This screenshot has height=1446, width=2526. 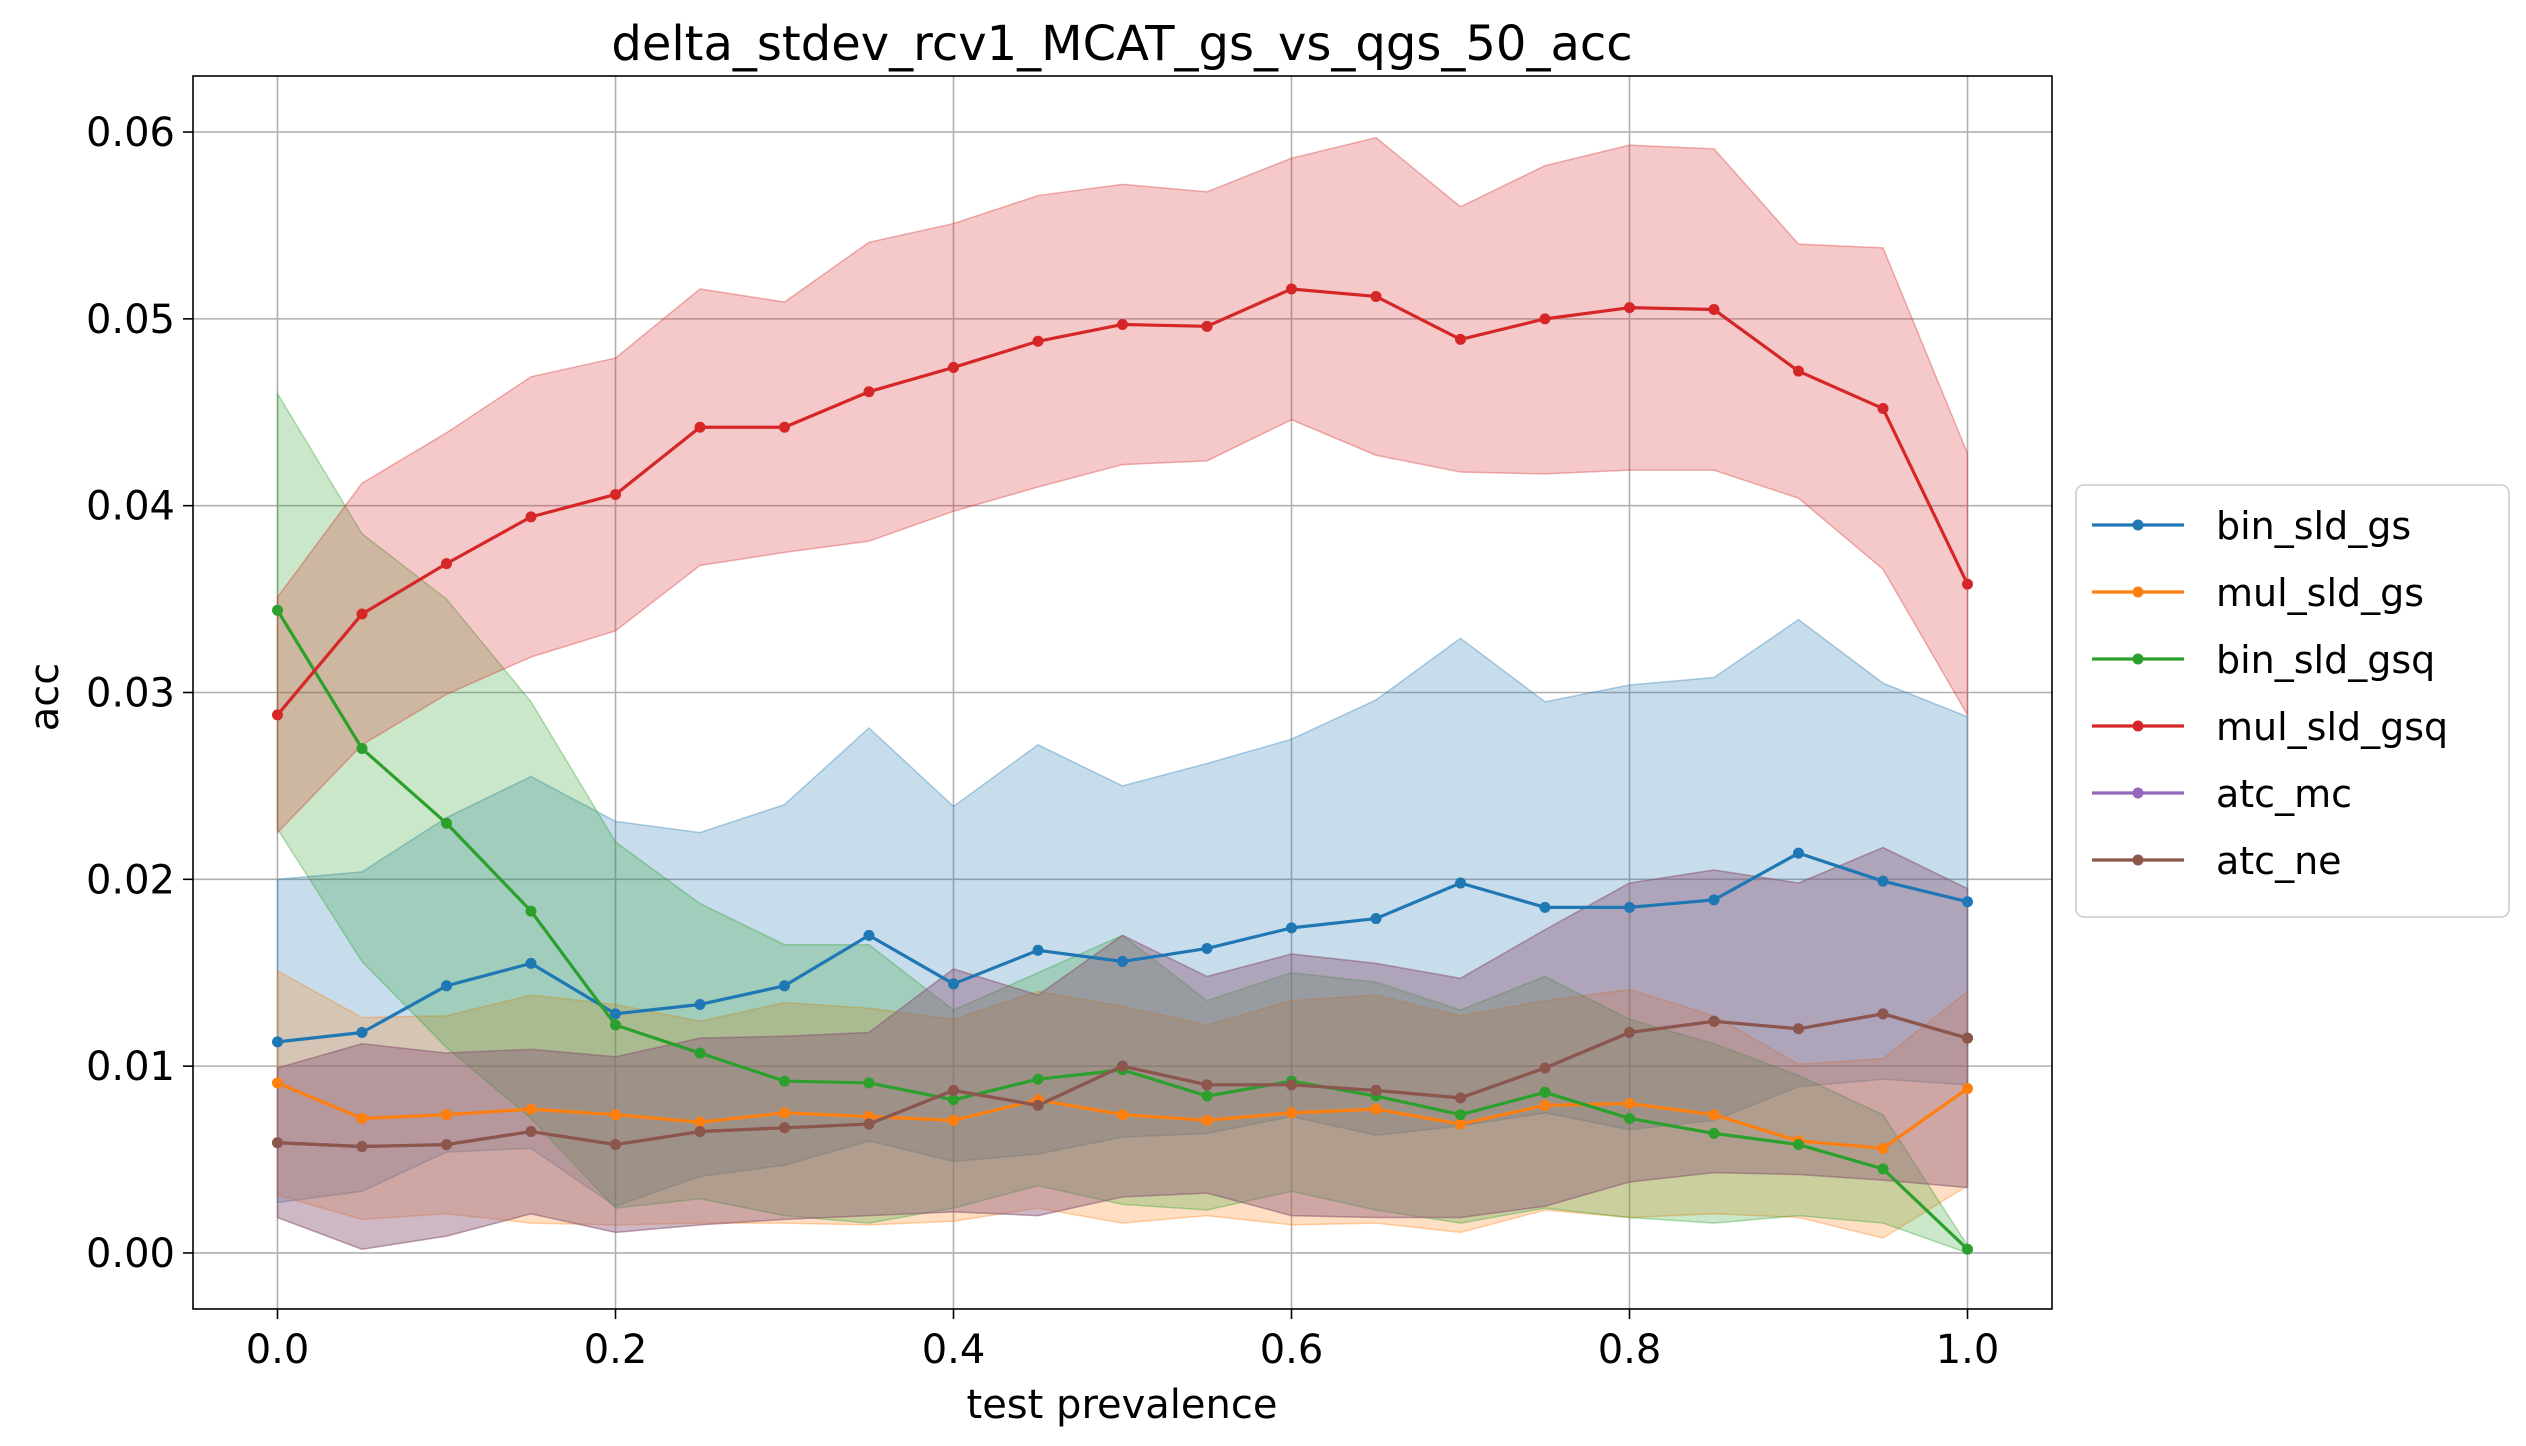 I want to click on x-ticks: 0.0 0.2 0.4 0.6 0.8 1.0, so click(x=1122, y=1341).